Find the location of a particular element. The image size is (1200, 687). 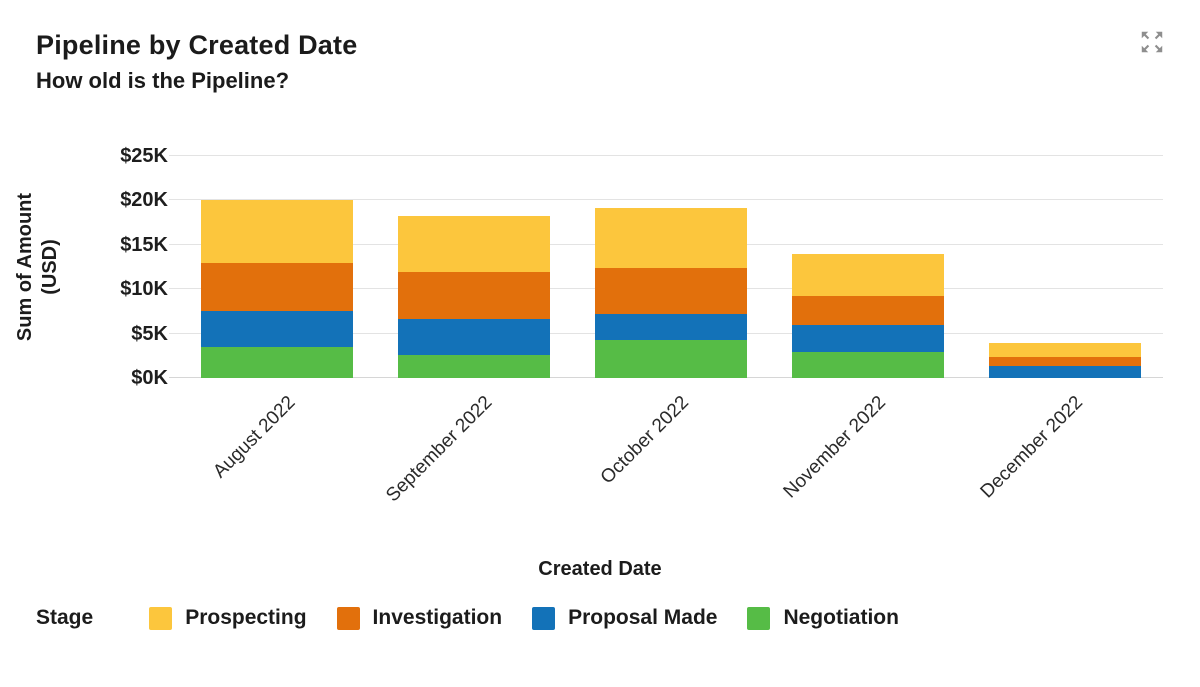

page-title: Pipeline by Created Date is located at coordinates (197, 45).